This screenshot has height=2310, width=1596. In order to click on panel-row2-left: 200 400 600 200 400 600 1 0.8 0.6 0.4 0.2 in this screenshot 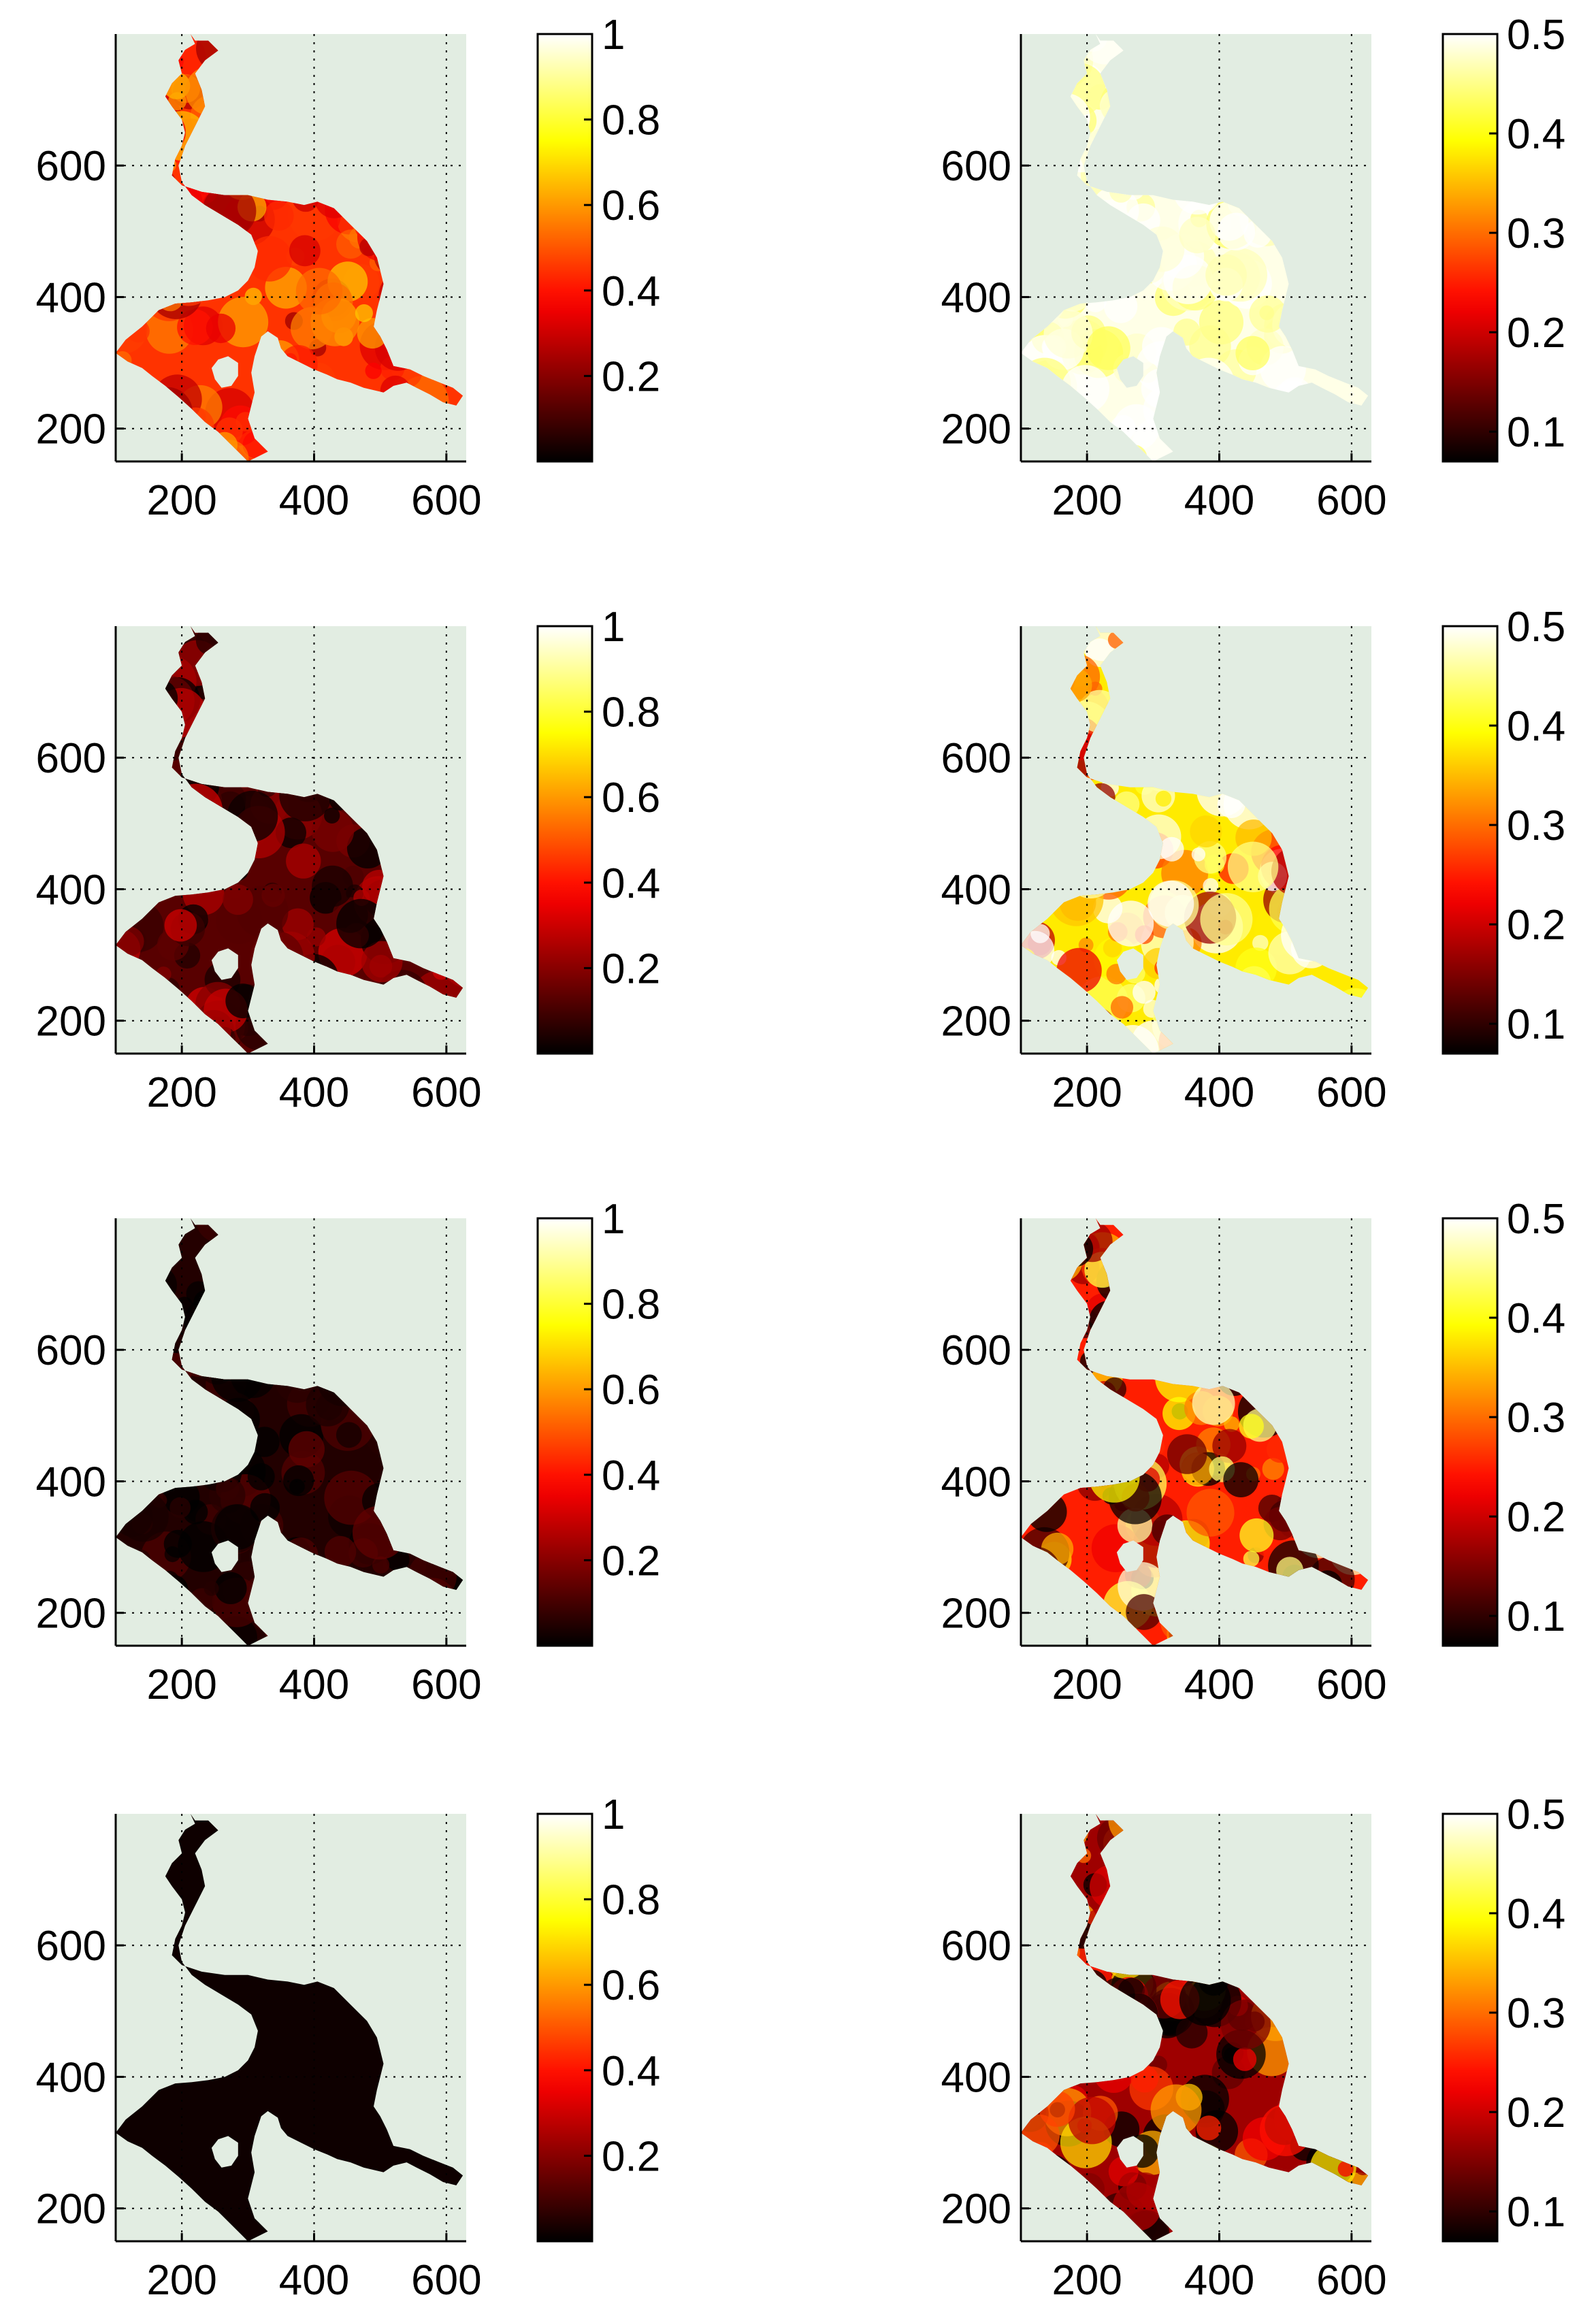, I will do `click(349, 860)`.